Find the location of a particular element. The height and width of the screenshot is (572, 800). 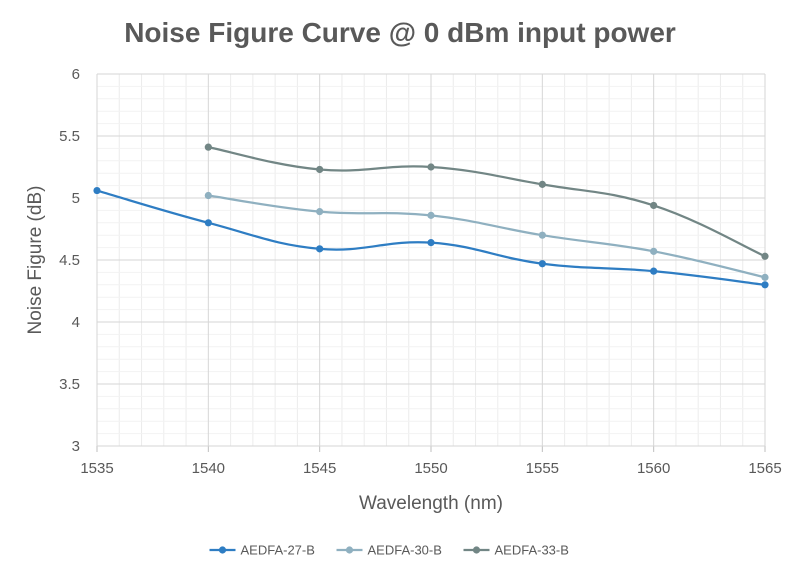

x-tick-label: 1545 is located at coordinates (319, 468).